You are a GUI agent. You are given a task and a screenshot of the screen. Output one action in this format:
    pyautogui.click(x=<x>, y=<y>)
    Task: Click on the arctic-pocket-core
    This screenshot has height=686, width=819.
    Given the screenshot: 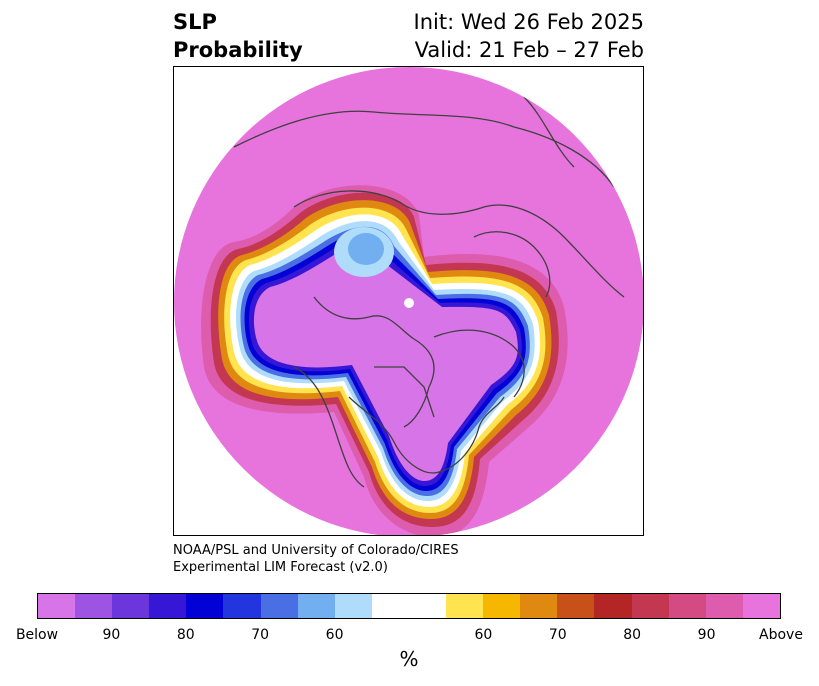 What is the action you would take?
    pyautogui.click(x=366, y=249)
    